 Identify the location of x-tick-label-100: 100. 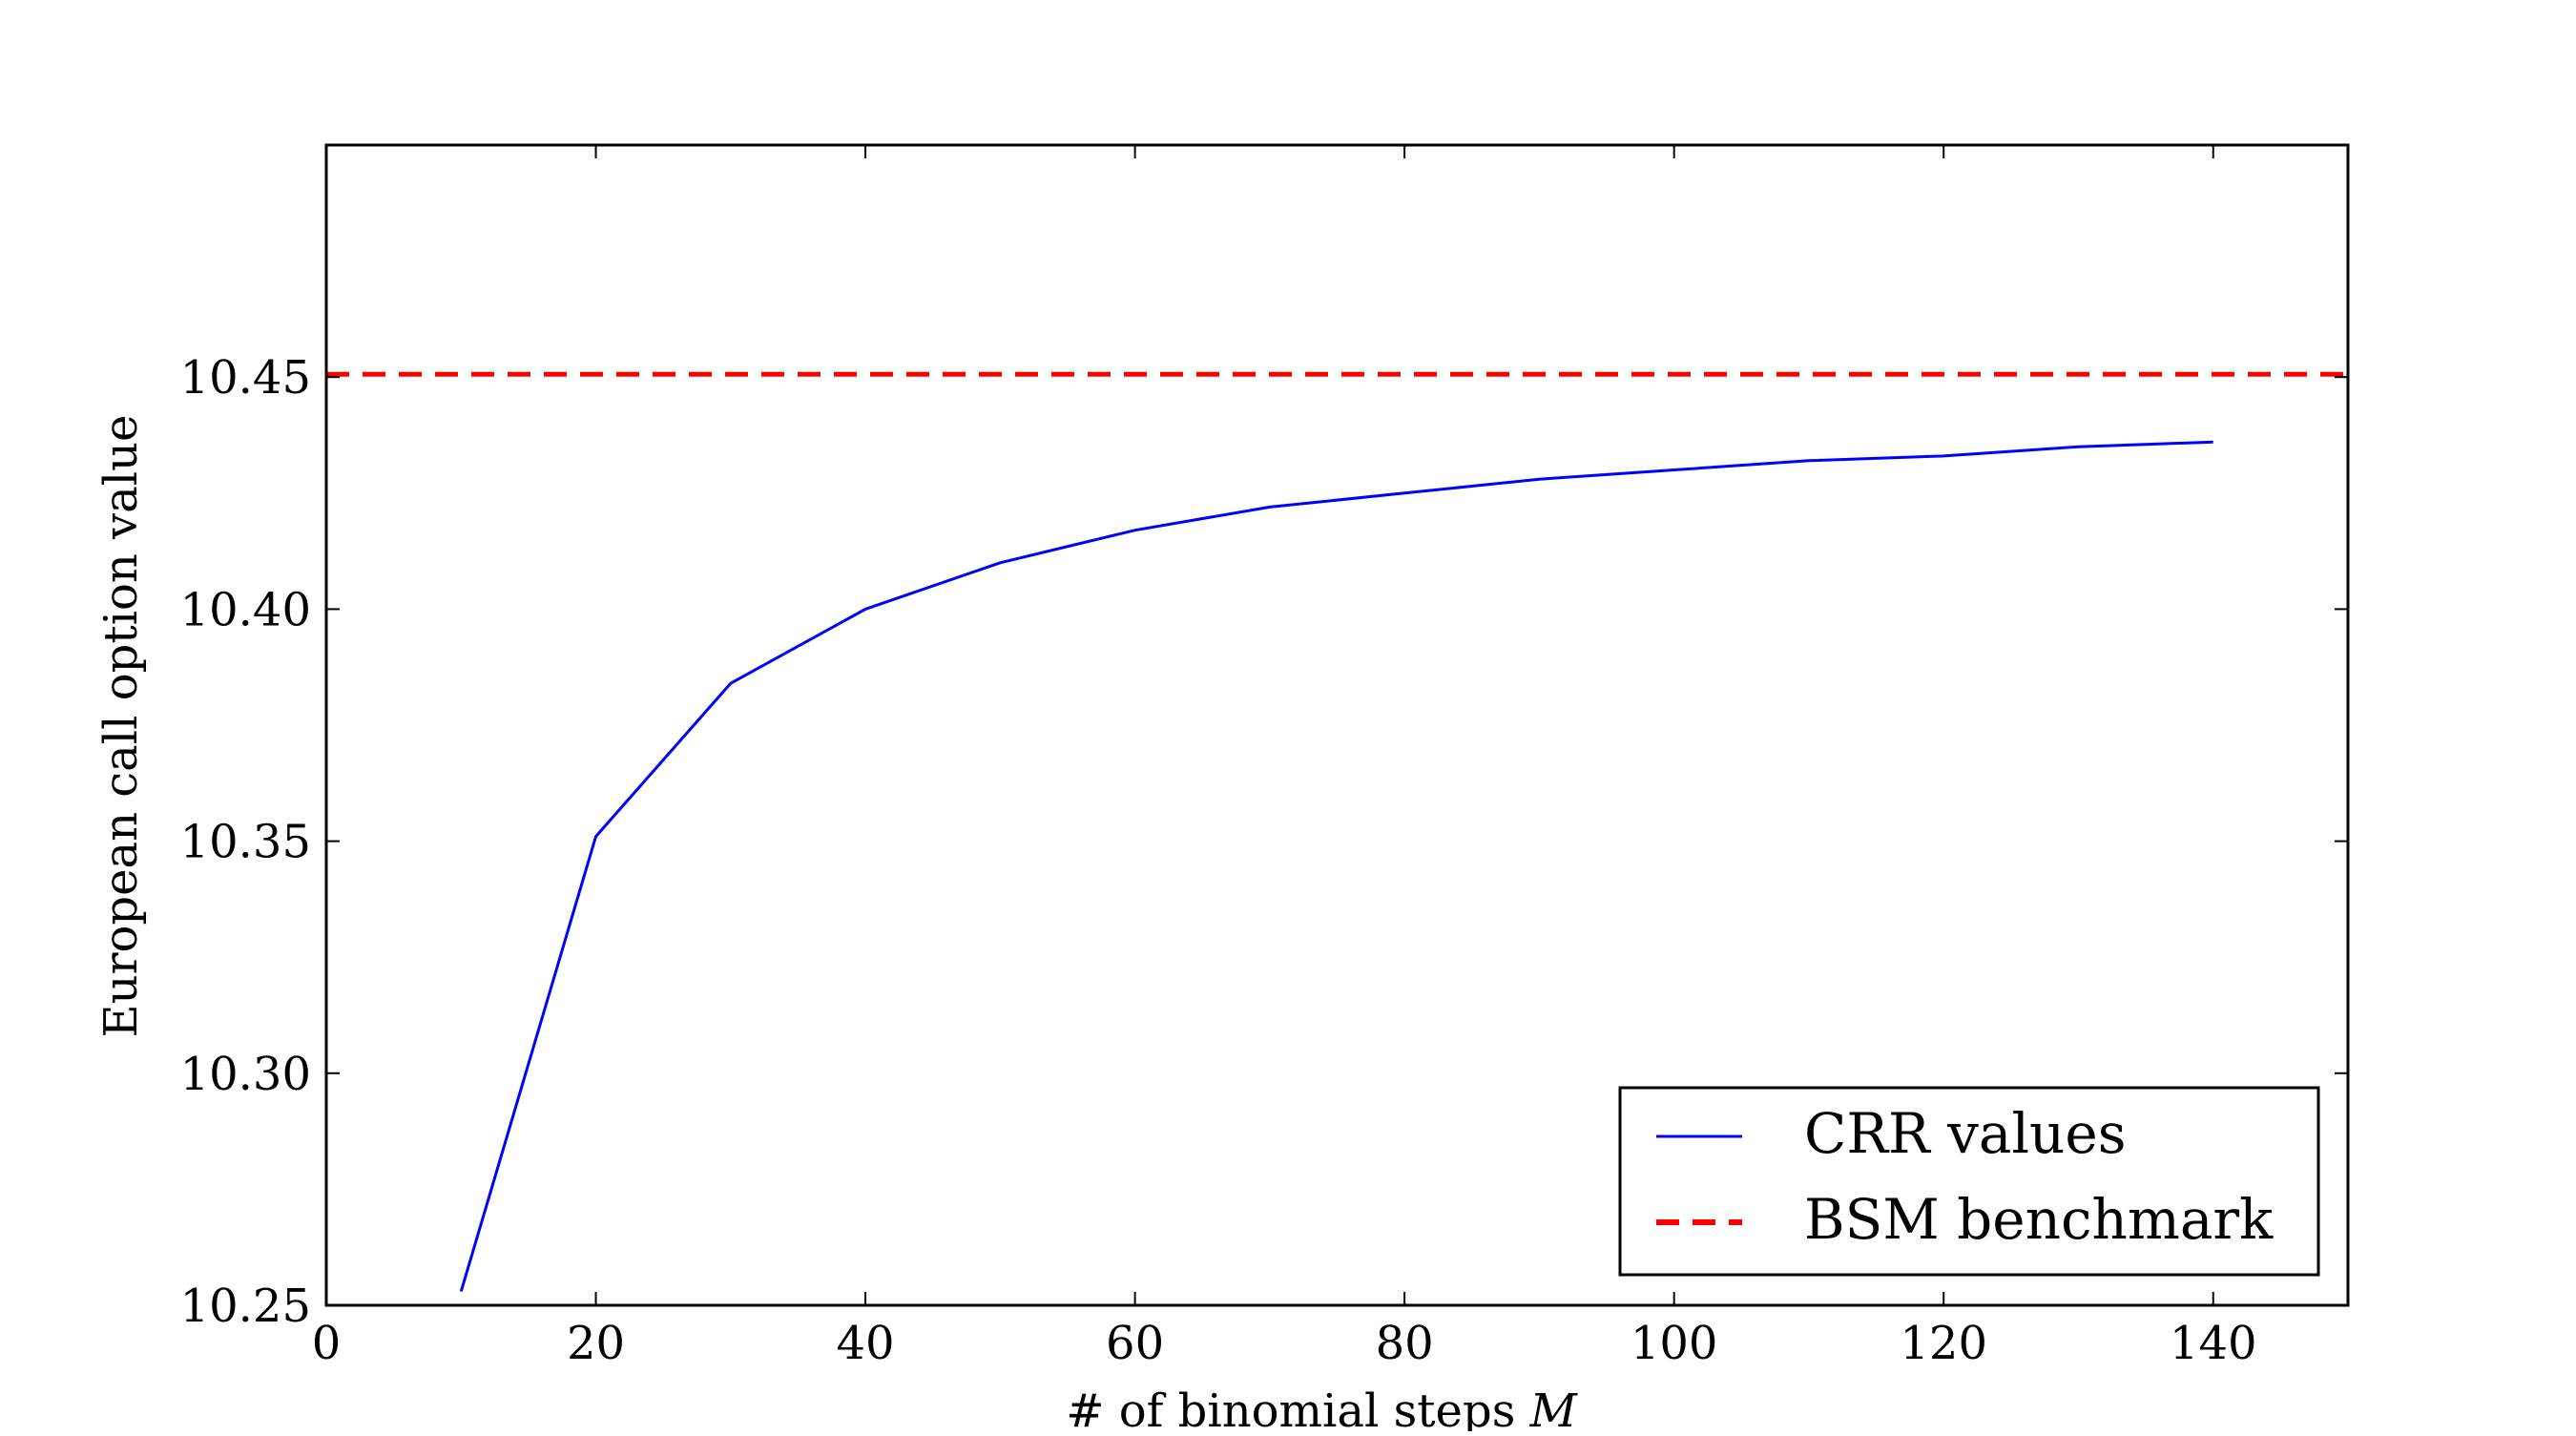
(1674, 1343).